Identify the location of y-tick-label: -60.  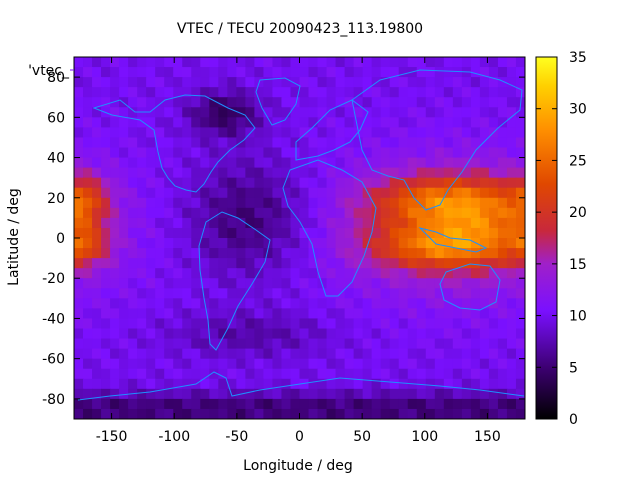
(53, 360).